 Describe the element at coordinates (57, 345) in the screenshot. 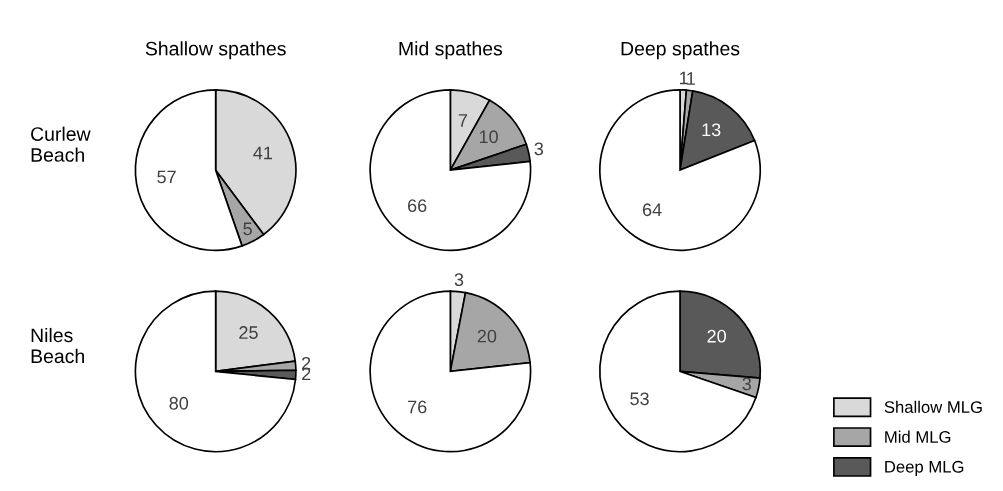

I see `text: Niles Beach` at that location.